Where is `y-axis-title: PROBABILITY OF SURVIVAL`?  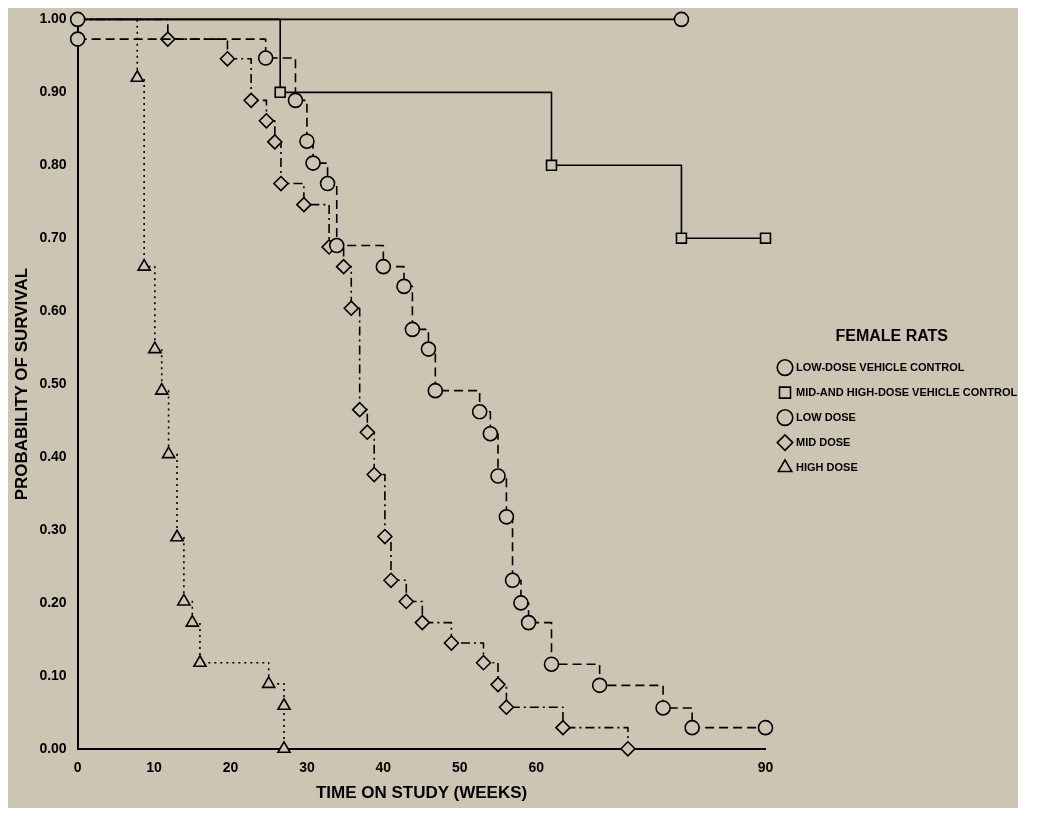
y-axis-title: PROBABILITY OF SURVIVAL is located at coordinates (21, 384).